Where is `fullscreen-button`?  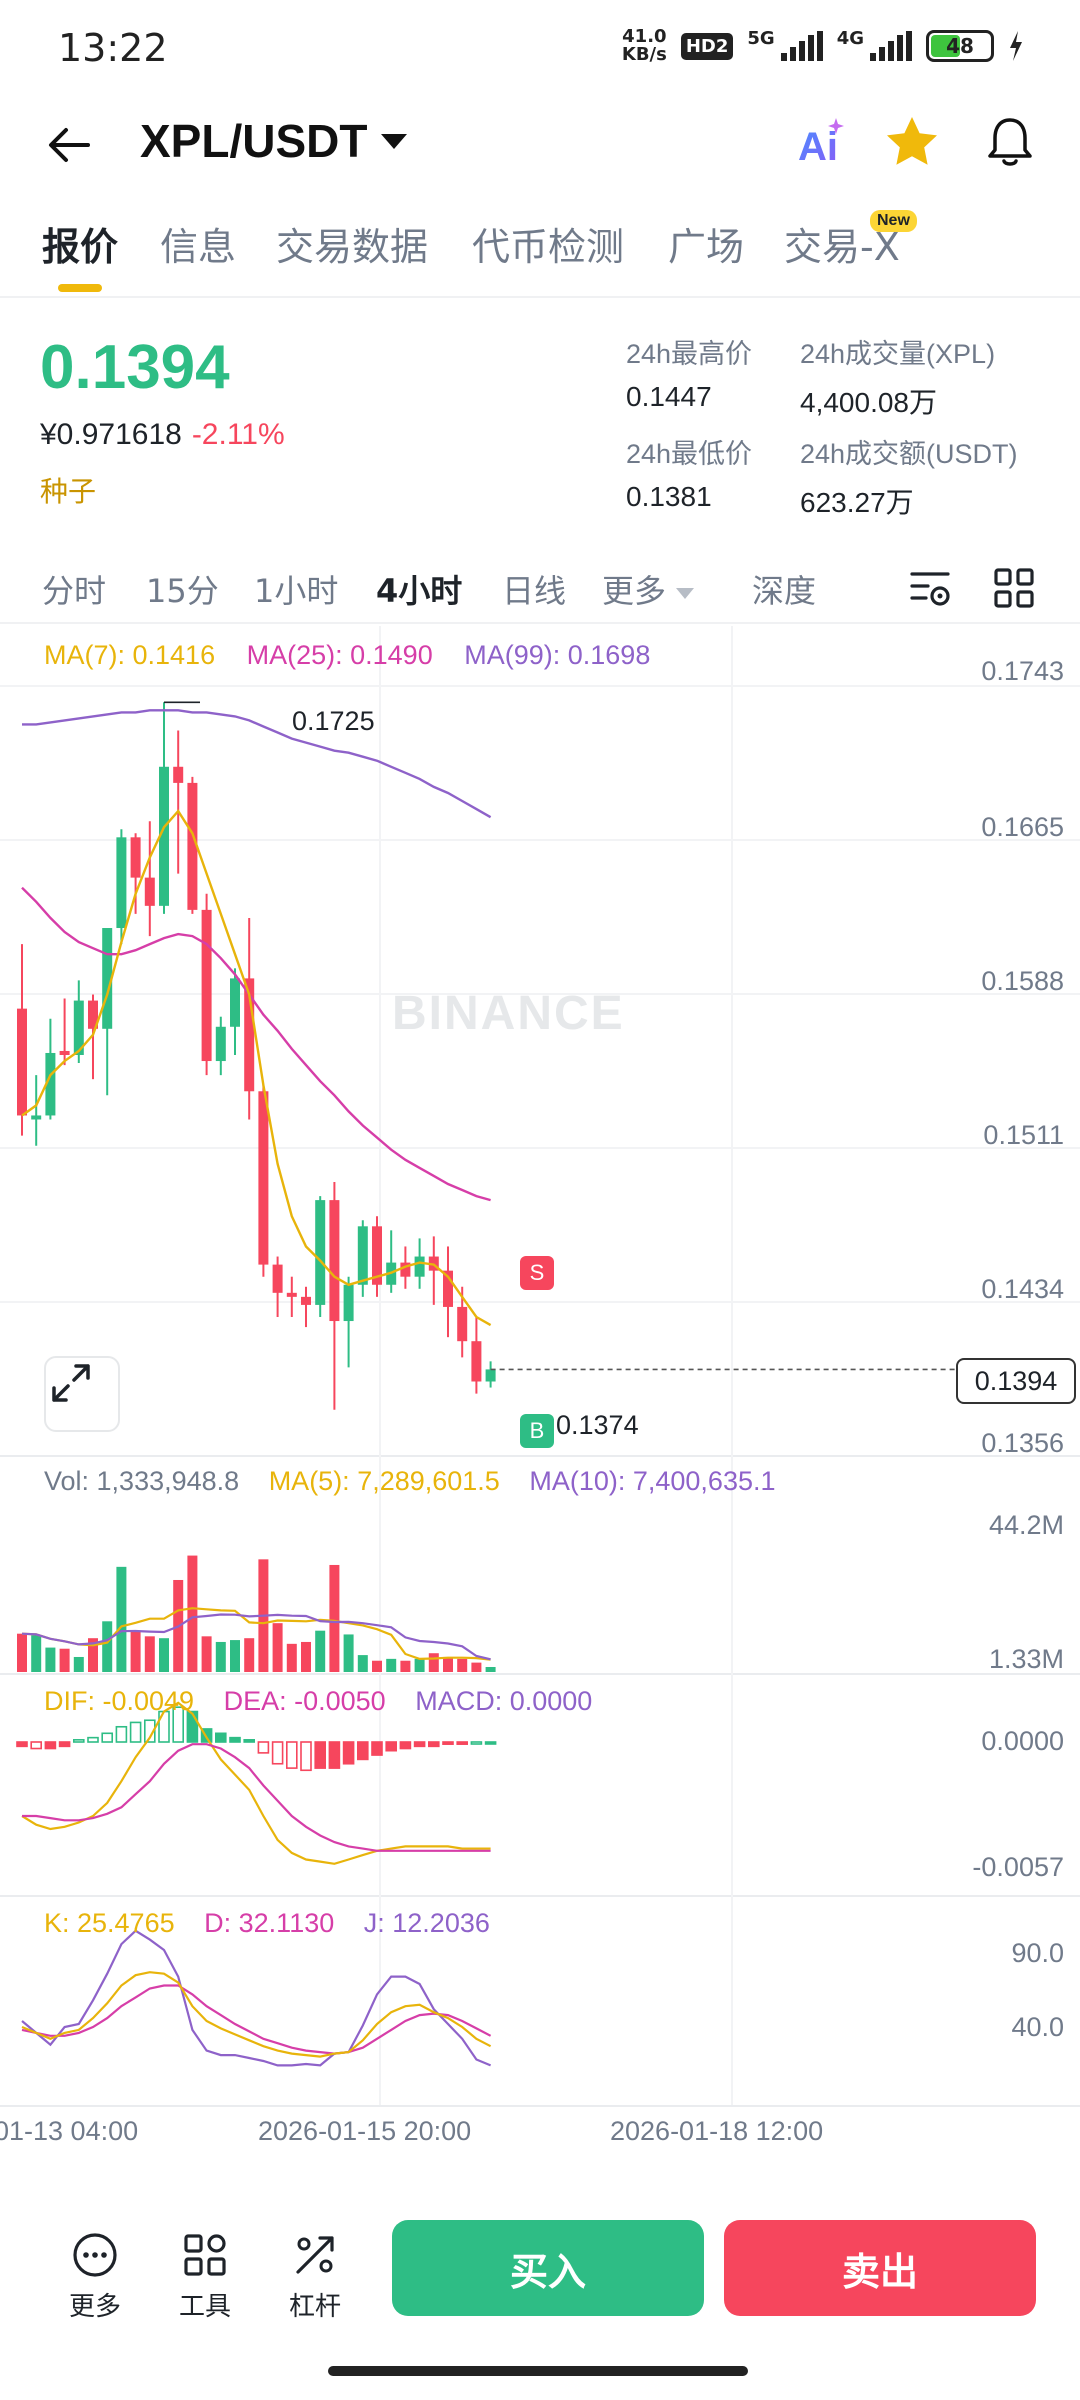 fullscreen-button is located at coordinates (82, 1394).